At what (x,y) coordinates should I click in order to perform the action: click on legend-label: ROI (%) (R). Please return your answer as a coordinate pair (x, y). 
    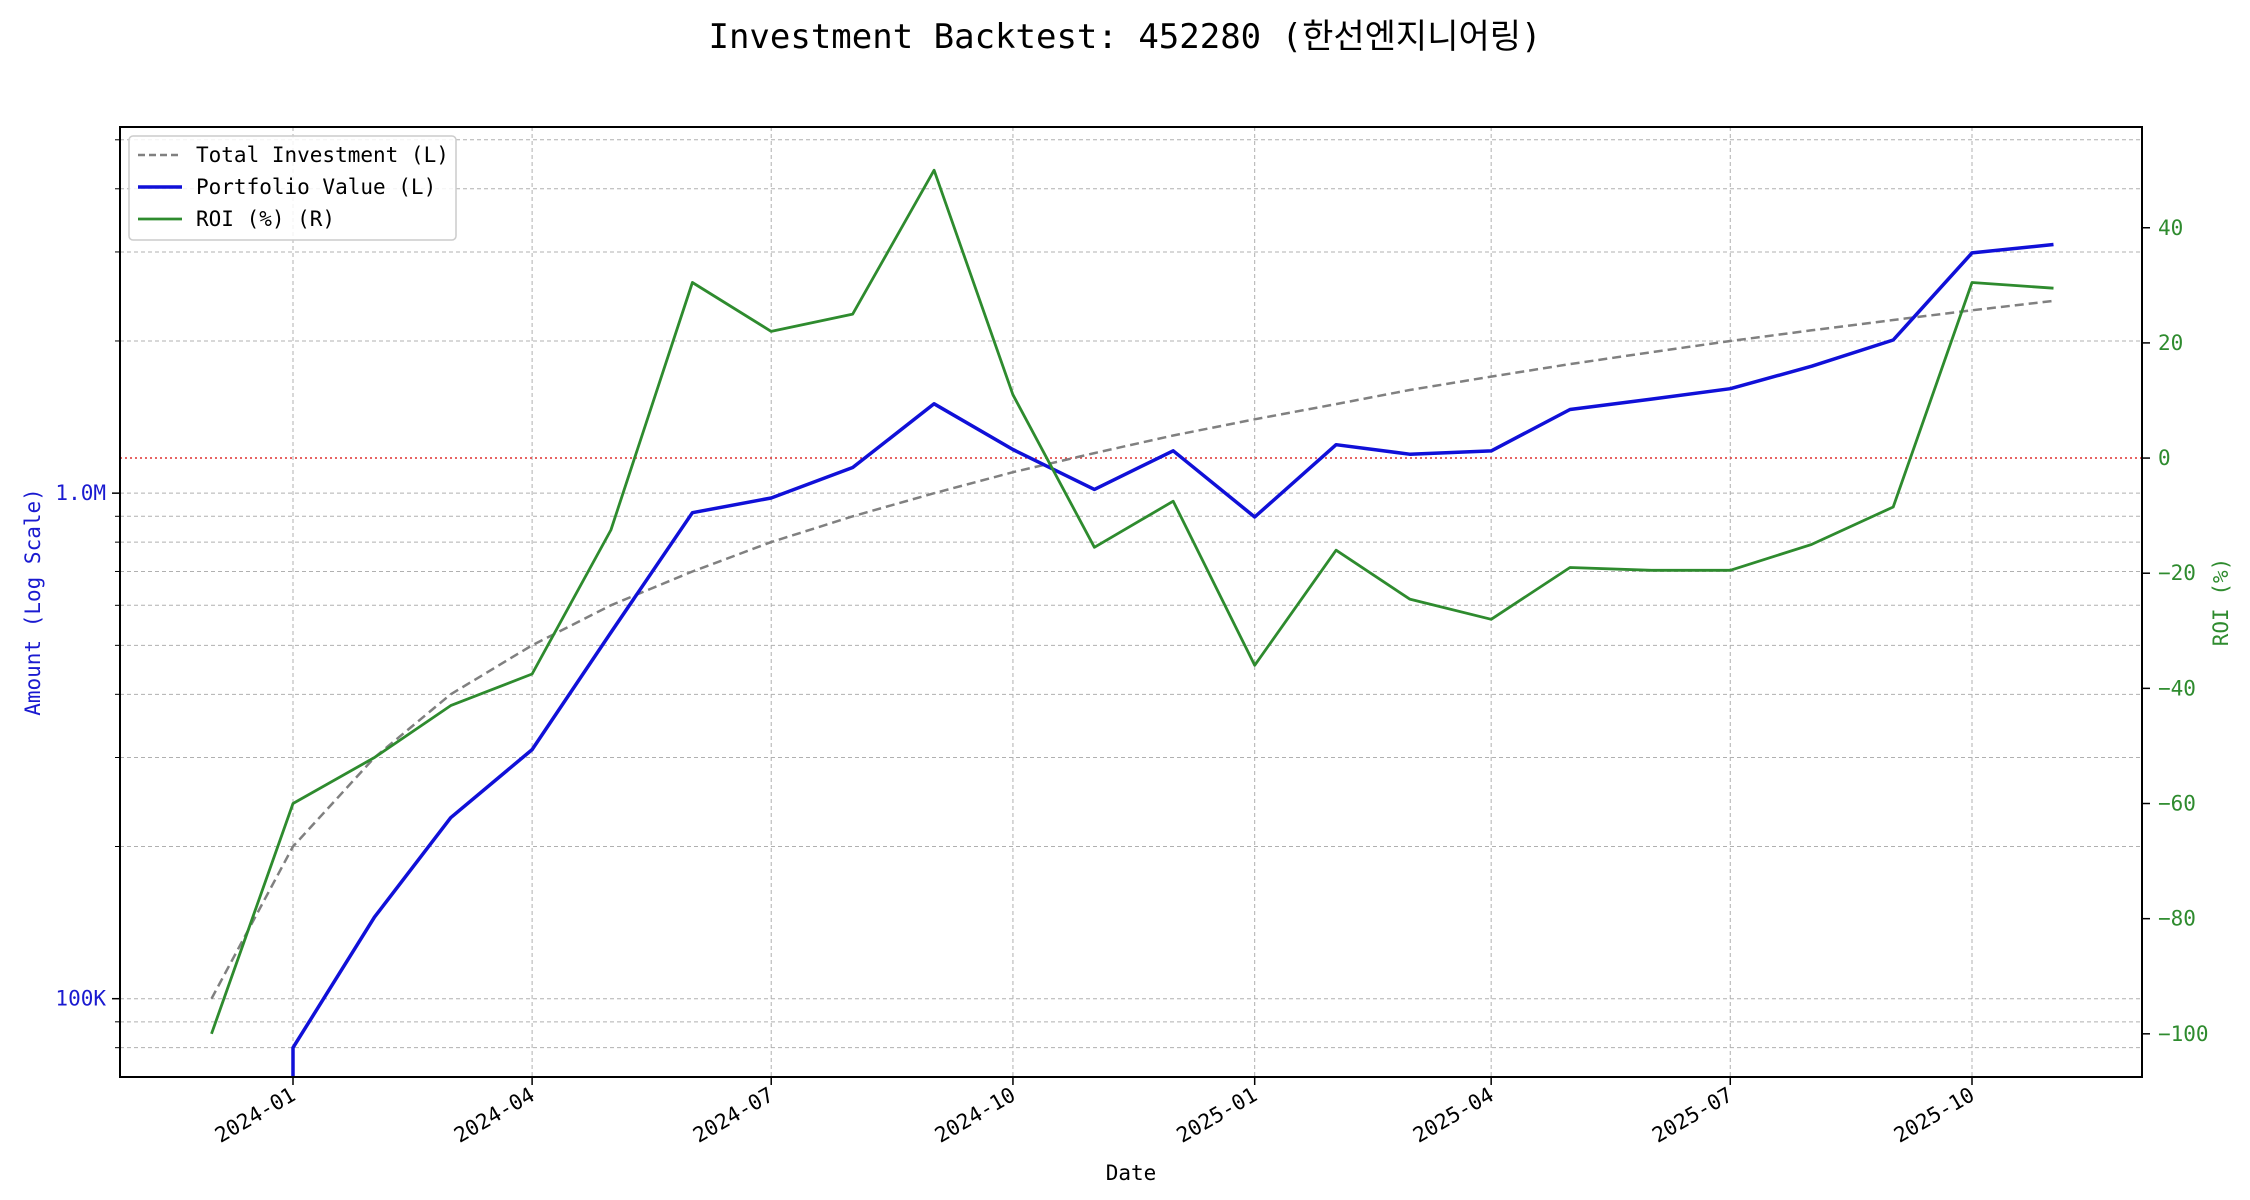
    Looking at the image, I should click on (265, 219).